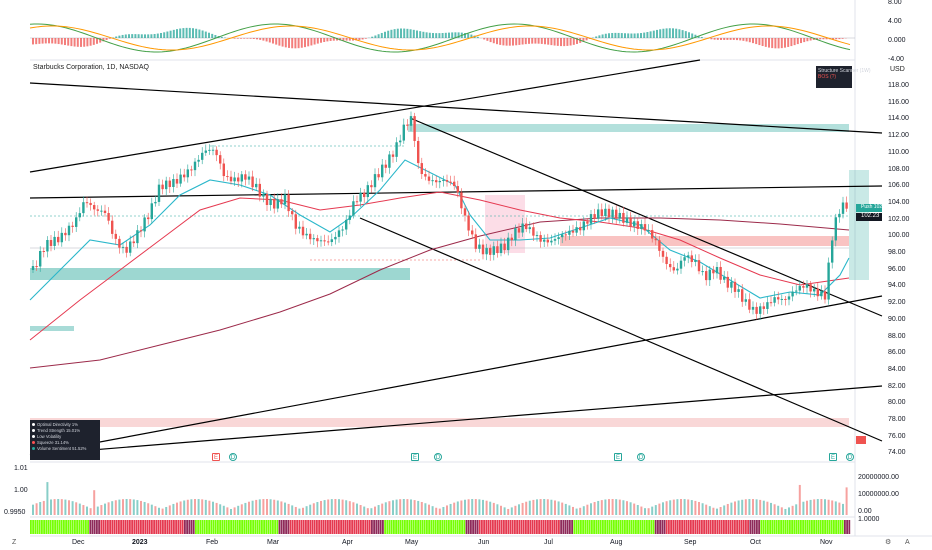 The height and width of the screenshot is (550, 932). I want to click on time-axis-label: Apr, so click(347, 542).